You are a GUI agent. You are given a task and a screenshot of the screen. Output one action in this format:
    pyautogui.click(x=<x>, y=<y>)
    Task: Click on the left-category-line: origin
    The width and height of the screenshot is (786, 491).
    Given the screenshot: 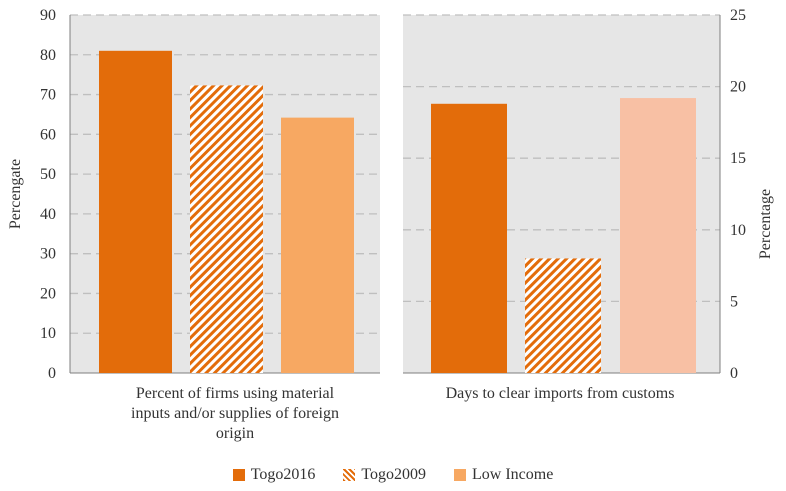 What is the action you would take?
    pyautogui.click(x=235, y=433)
    